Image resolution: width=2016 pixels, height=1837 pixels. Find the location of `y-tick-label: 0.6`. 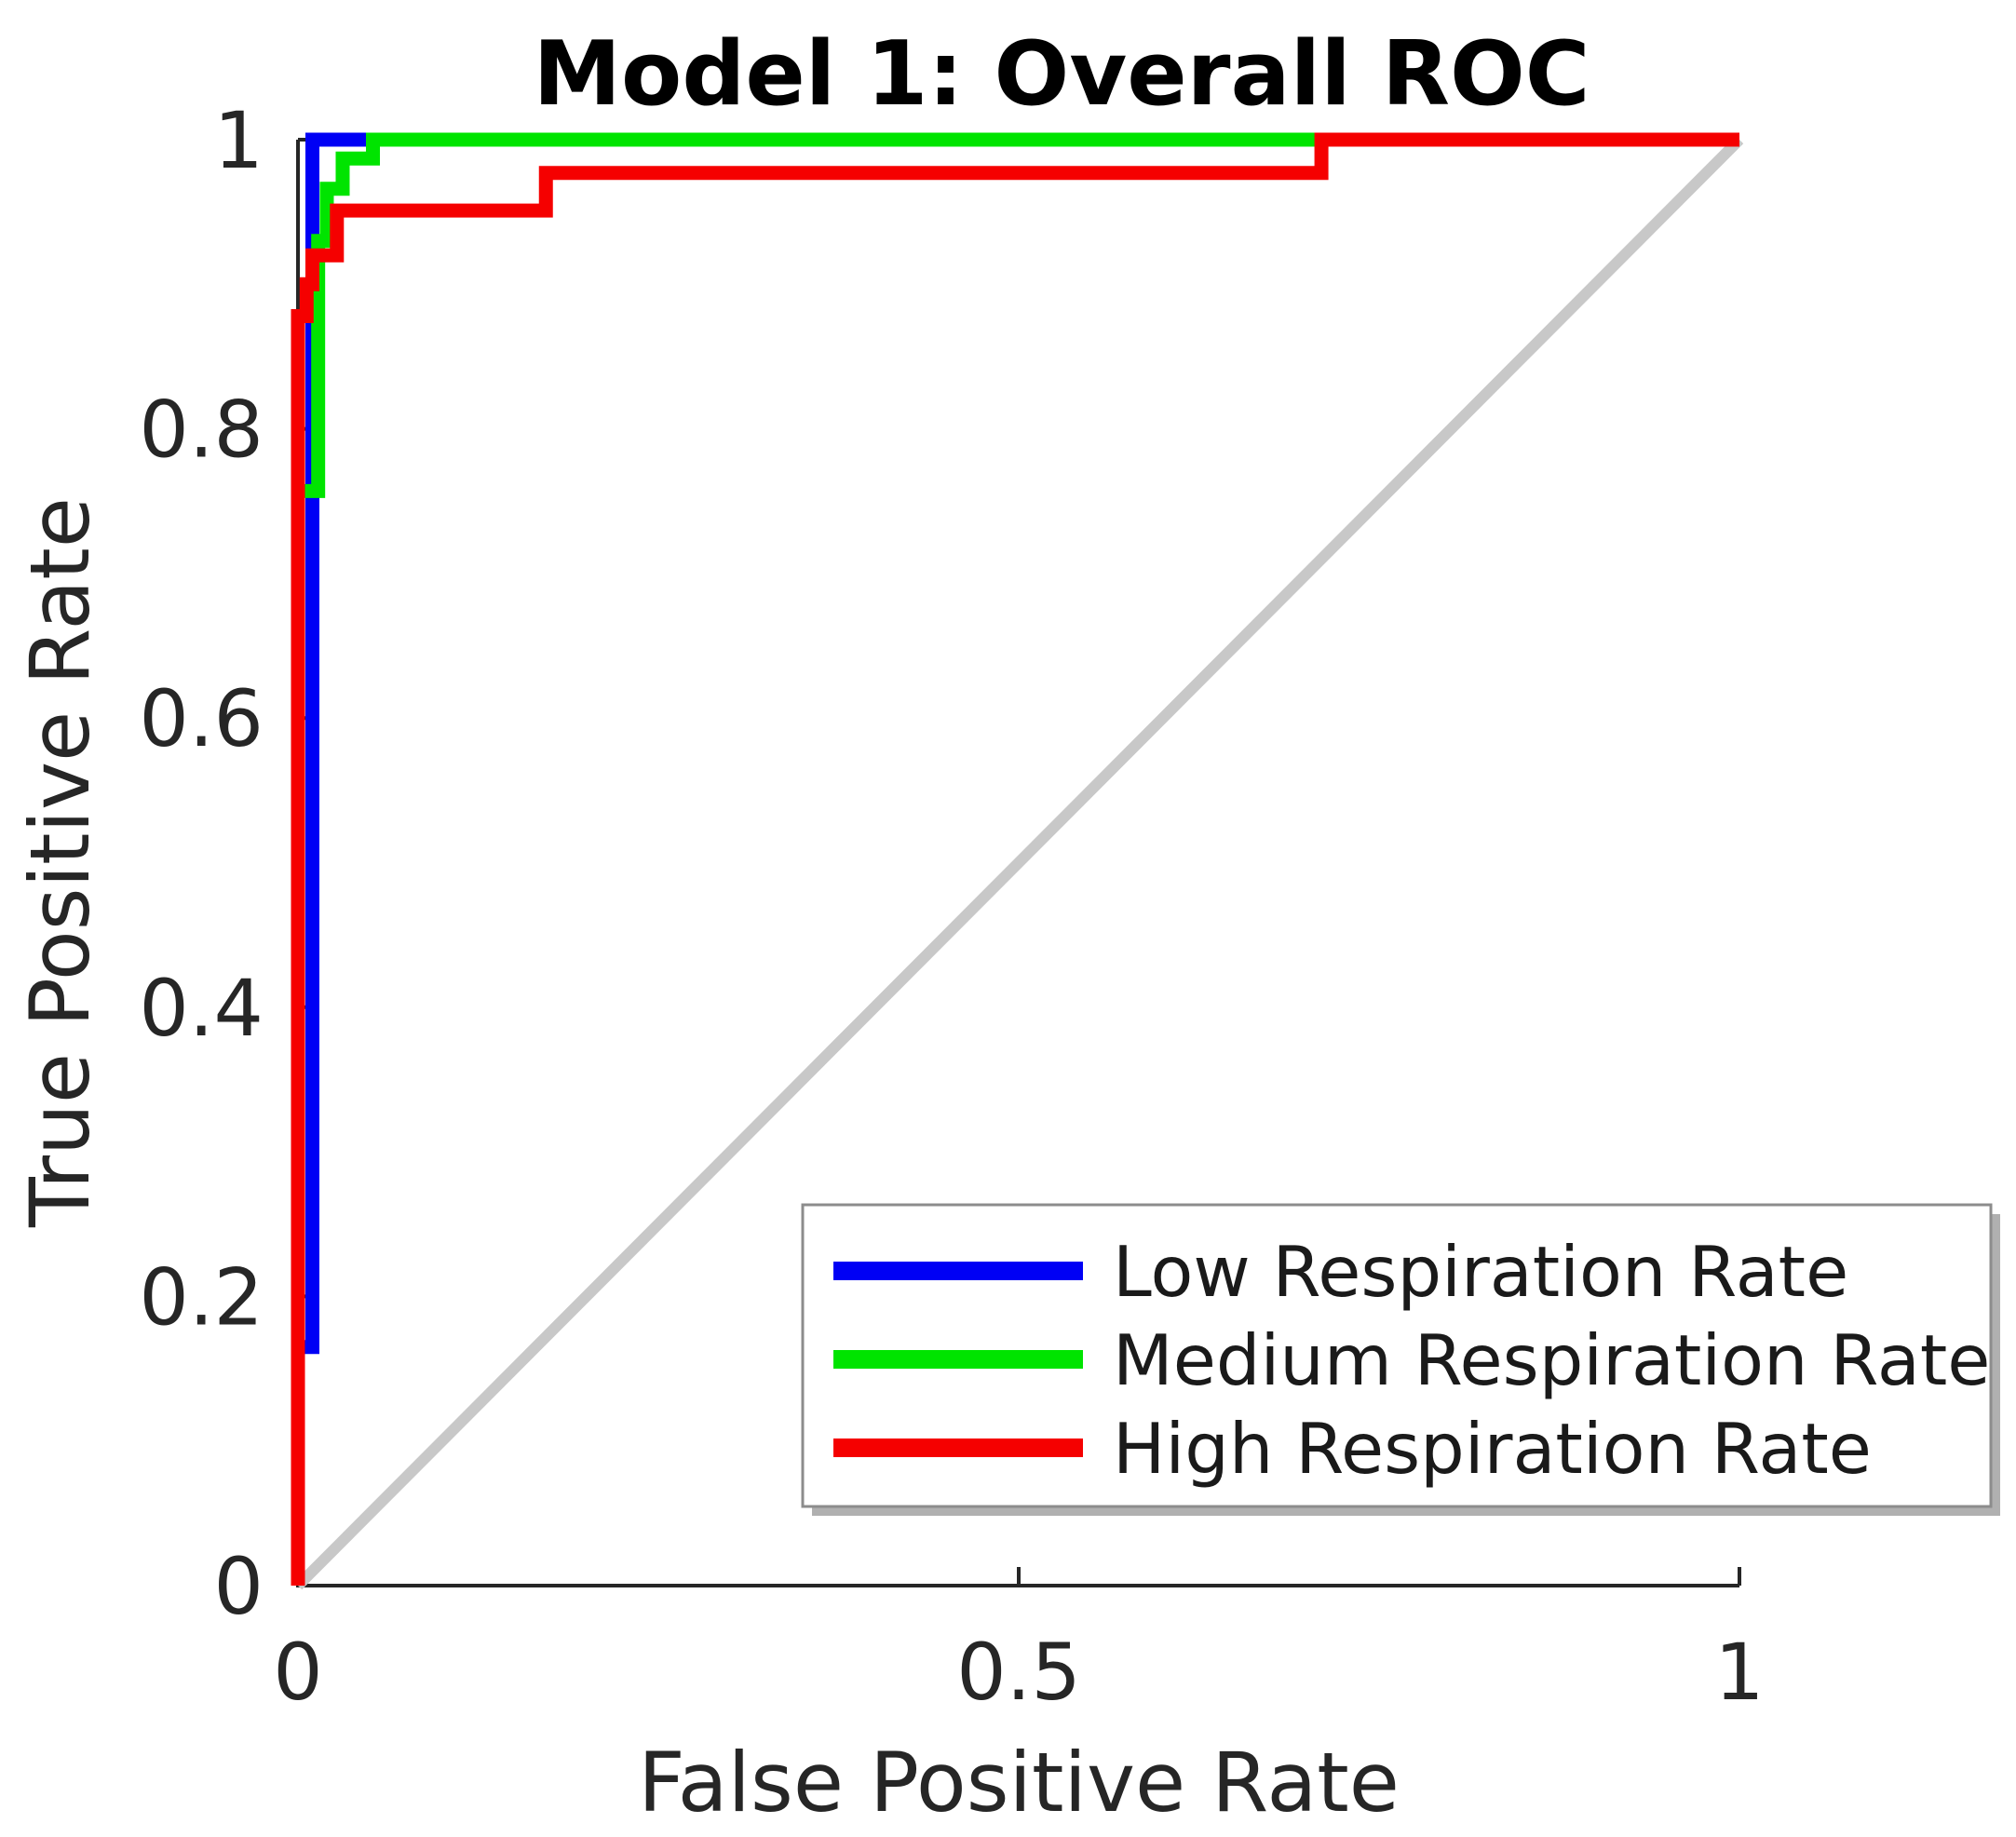

y-tick-label: 0.6 is located at coordinates (202, 718).